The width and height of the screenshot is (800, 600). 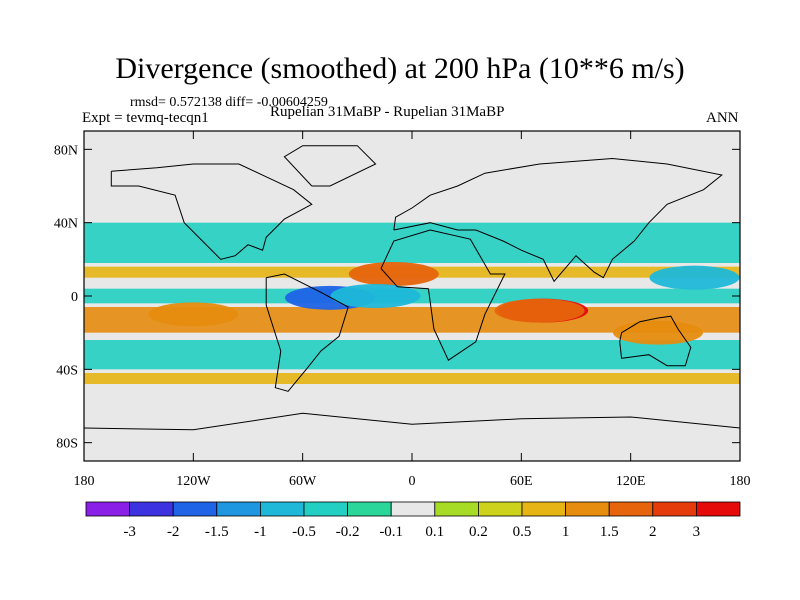 What do you see at coordinates (260, 532) in the screenshot?
I see `colorbar-label-3: -1` at bounding box center [260, 532].